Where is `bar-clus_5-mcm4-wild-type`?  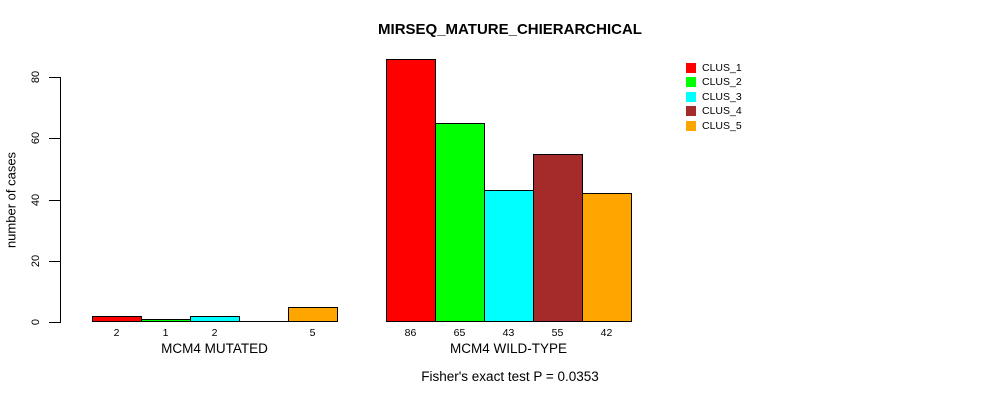
bar-clus_5-mcm4-wild-type is located at coordinates (607, 257).